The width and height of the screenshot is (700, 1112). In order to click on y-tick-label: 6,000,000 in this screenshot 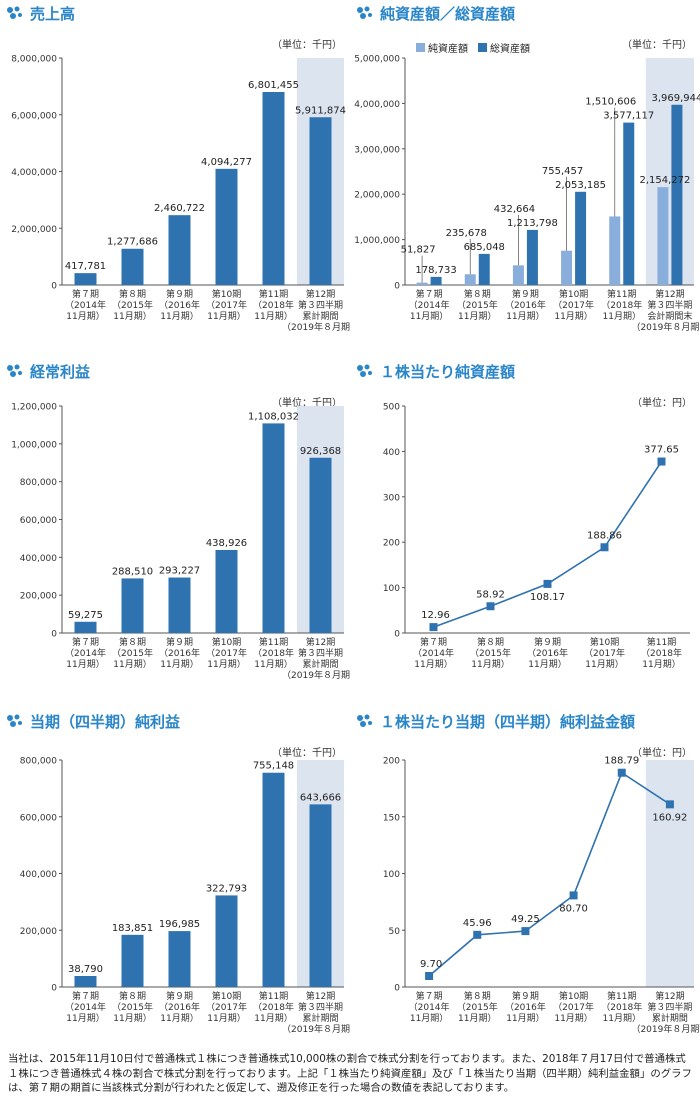, I will do `click(34, 116)`.